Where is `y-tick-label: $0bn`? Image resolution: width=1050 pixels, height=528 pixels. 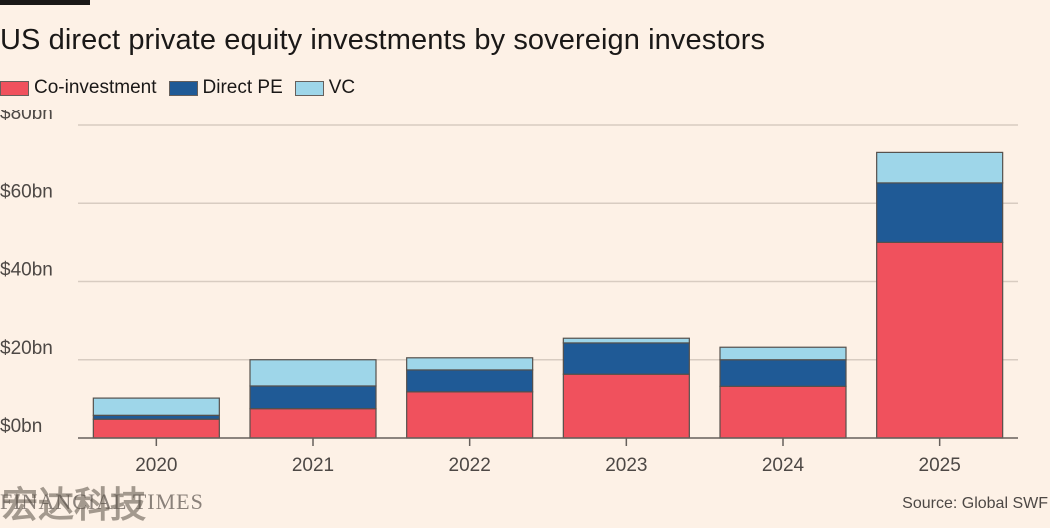
y-tick-label: $0bn is located at coordinates (21, 426).